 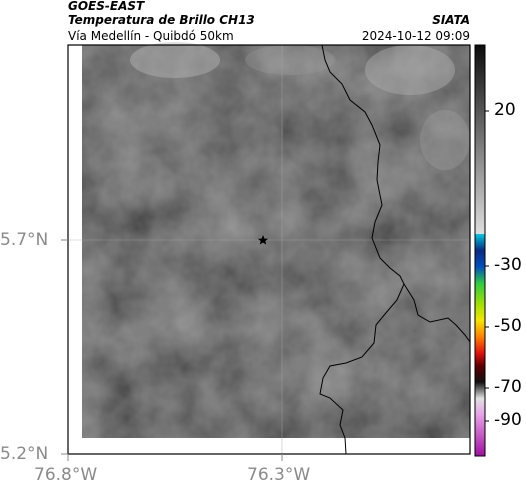 I want to click on colorbar-label-minus-30: -30, so click(x=508, y=265).